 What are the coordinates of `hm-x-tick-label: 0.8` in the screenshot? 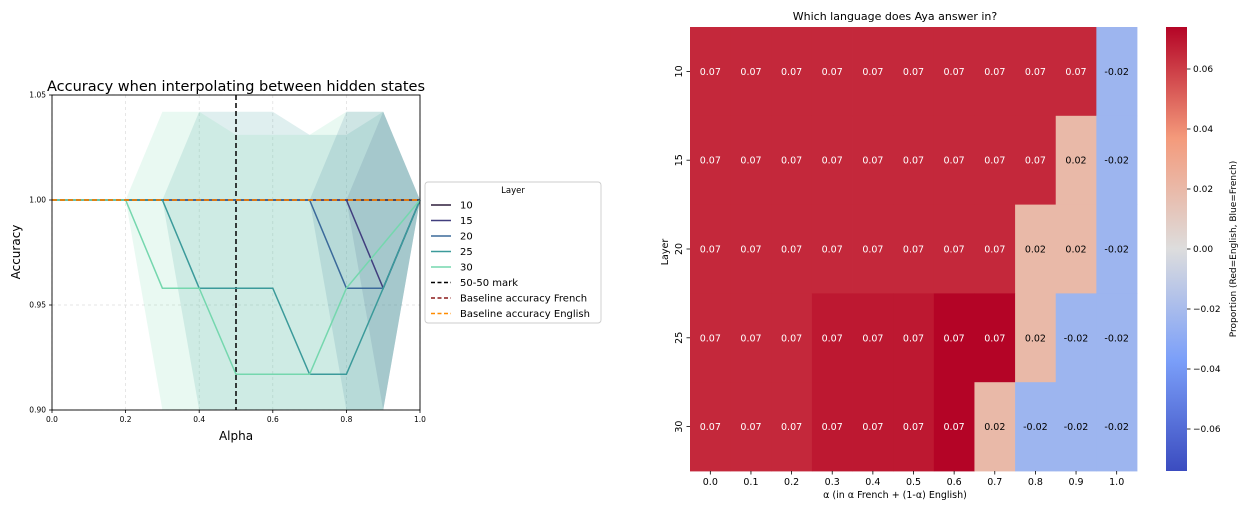 It's located at (1035, 482).